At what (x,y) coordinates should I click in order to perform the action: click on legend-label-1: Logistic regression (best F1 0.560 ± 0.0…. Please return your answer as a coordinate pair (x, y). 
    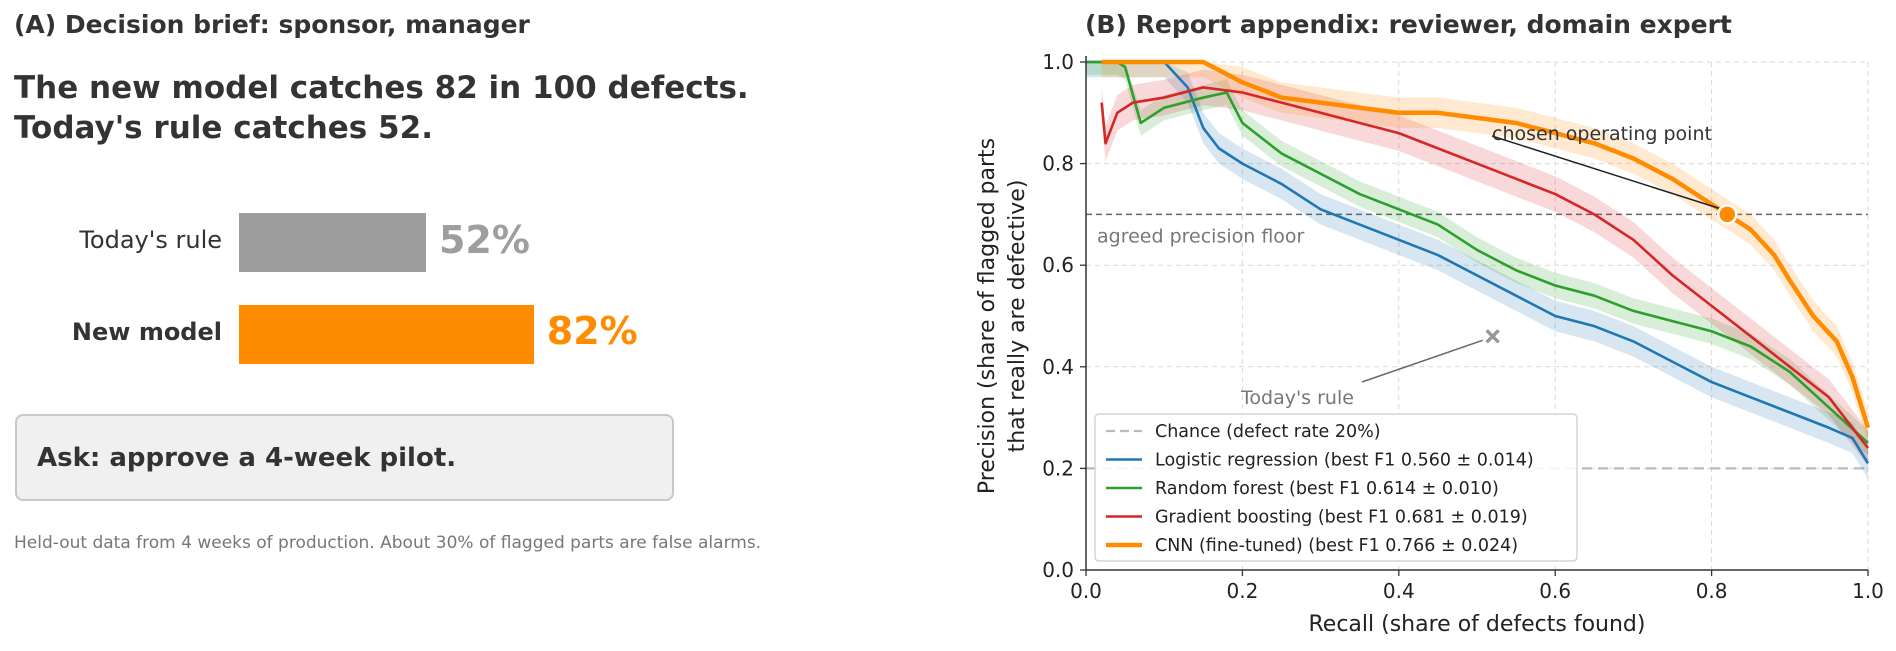
    Looking at the image, I should click on (1344, 461).